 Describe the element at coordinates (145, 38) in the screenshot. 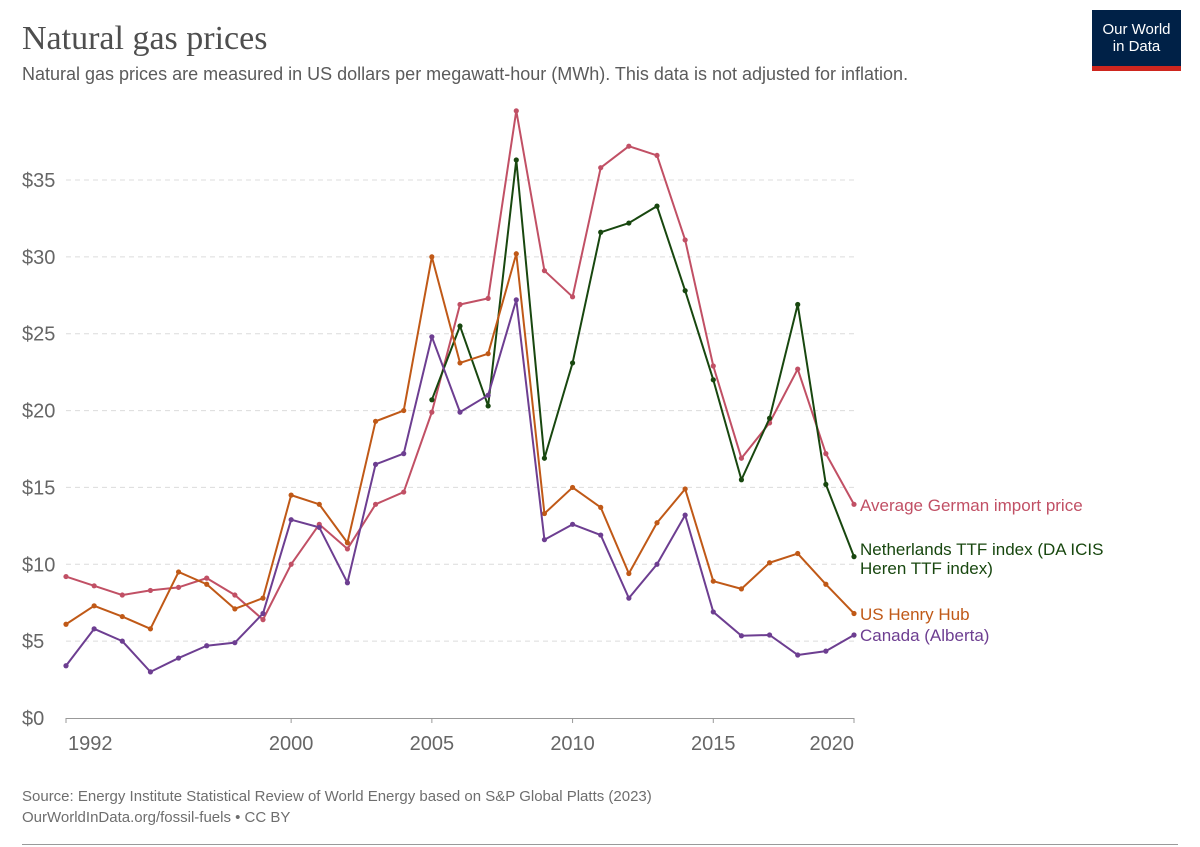

I see `chart-title: Natural gas prices` at that location.